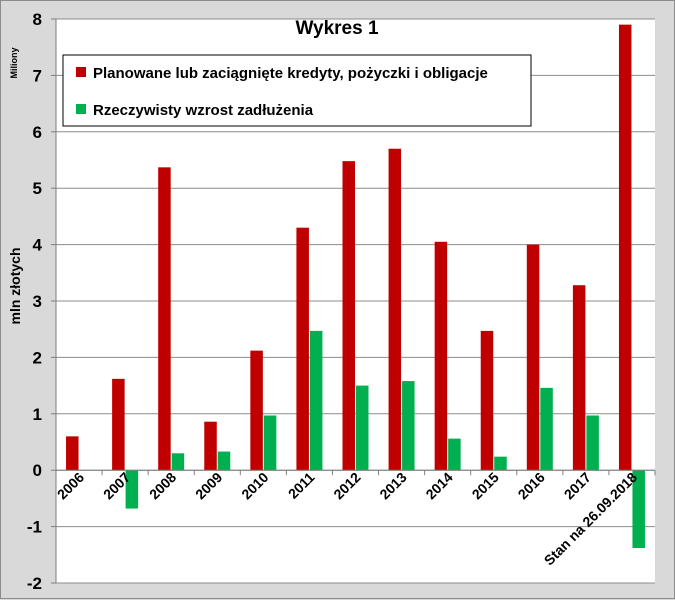 The image size is (675, 600). What do you see at coordinates (37, 357) in the screenshot?
I see `y-tick-label: 2` at bounding box center [37, 357].